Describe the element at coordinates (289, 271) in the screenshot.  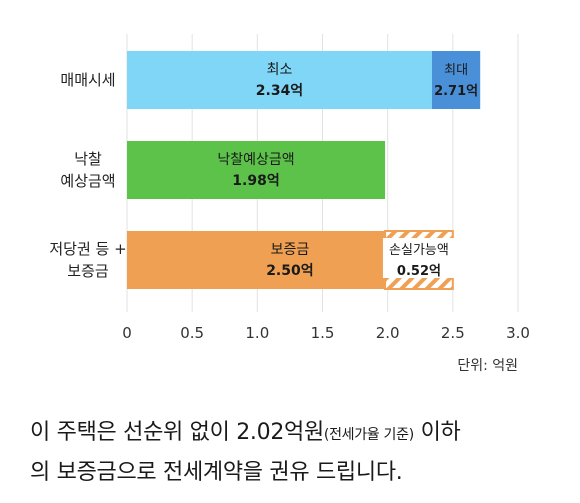
I see `bar-value-2-0: 2.50억` at that location.